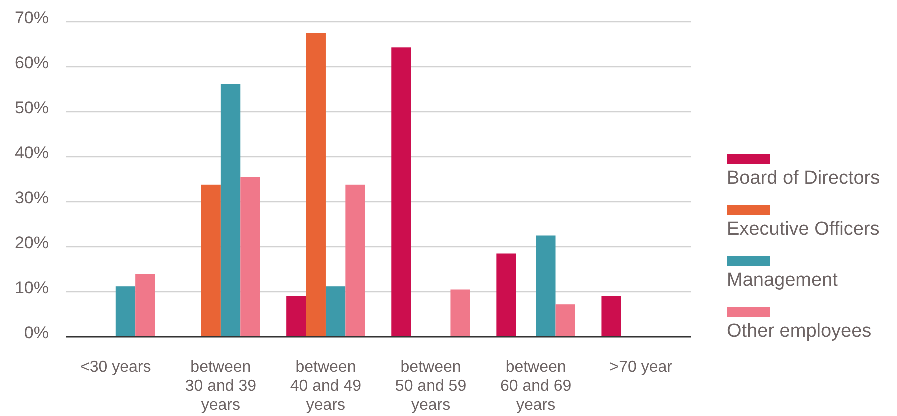 The image size is (897, 416). What do you see at coordinates (803, 229) in the screenshot?
I see `legend-label: Executive Officers` at bounding box center [803, 229].